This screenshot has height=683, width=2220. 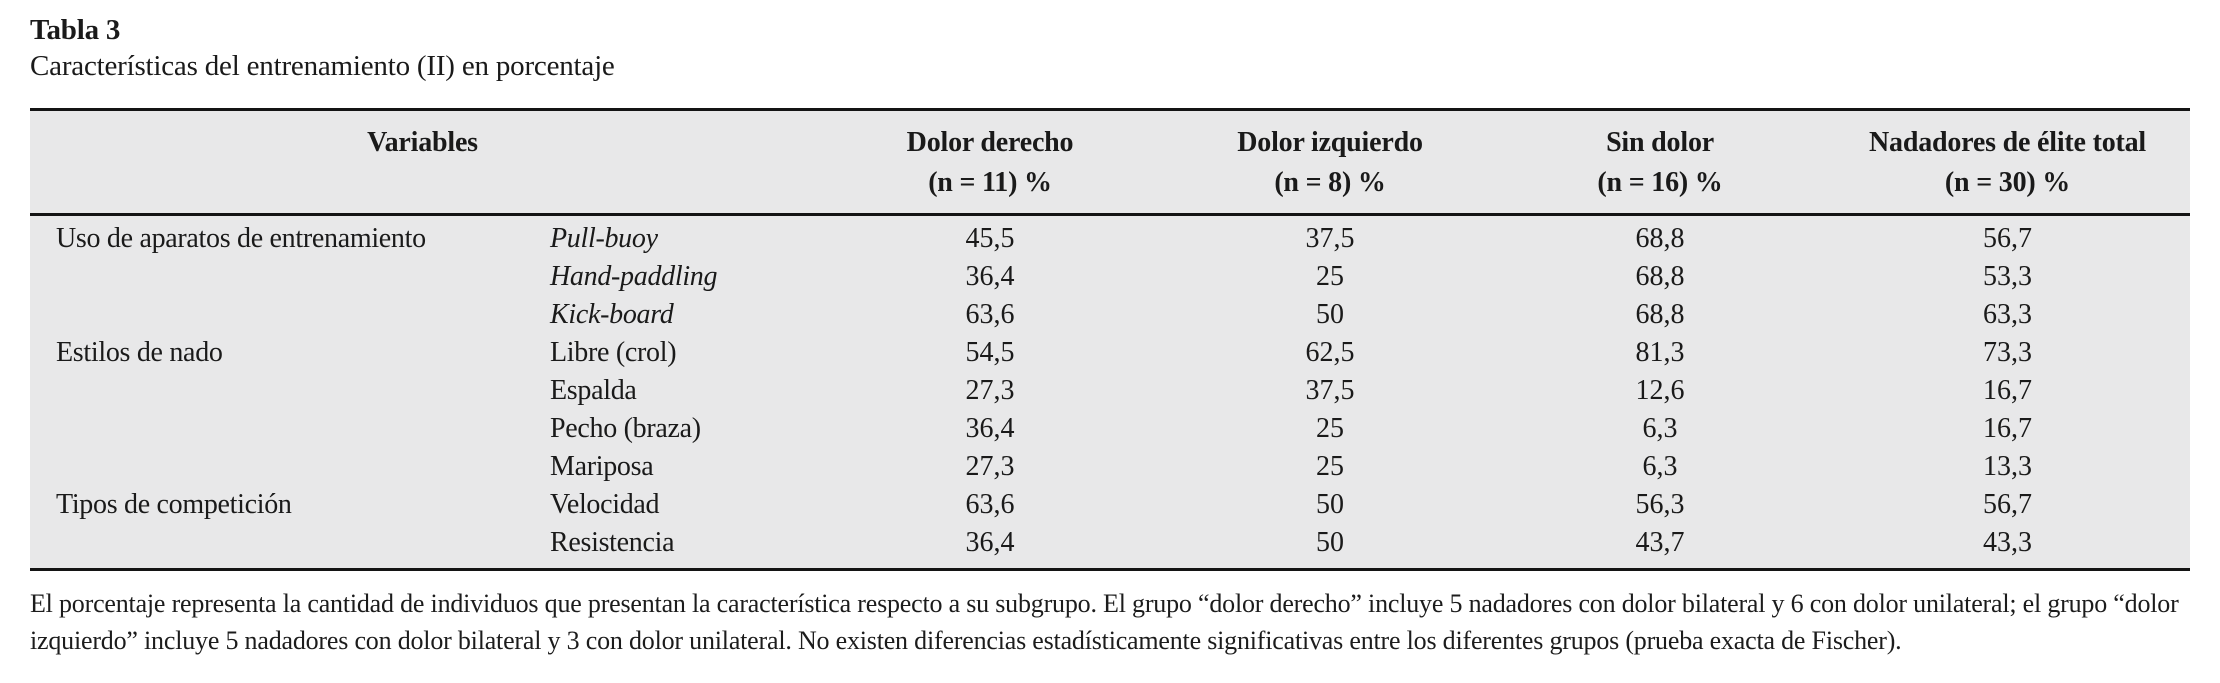 What do you see at coordinates (612, 314) in the screenshot?
I see `row-item-label: Kick-board` at bounding box center [612, 314].